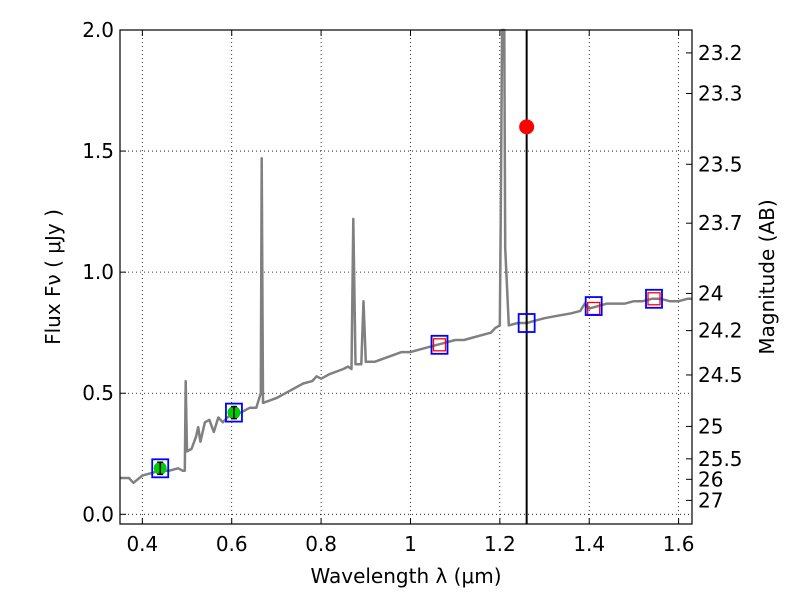 The image size is (800, 600). Describe the element at coordinates (98, 272) in the screenshot. I see `y-tick-label: 1.0` at that location.